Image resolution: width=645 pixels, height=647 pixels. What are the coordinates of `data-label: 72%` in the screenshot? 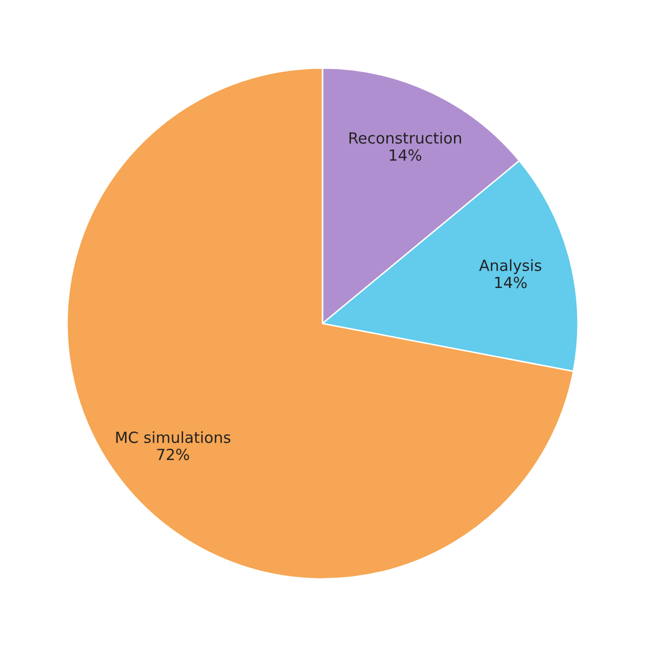 It's located at (173, 454).